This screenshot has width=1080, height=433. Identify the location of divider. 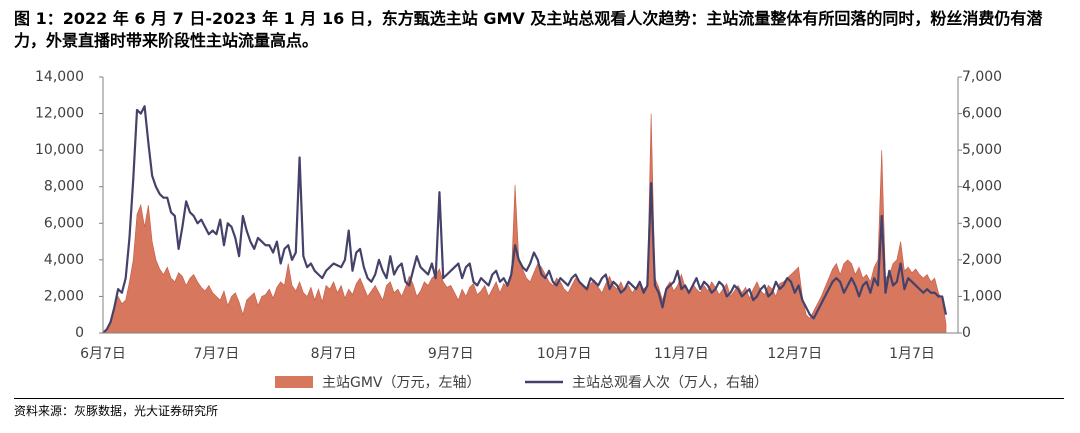
(539, 398).